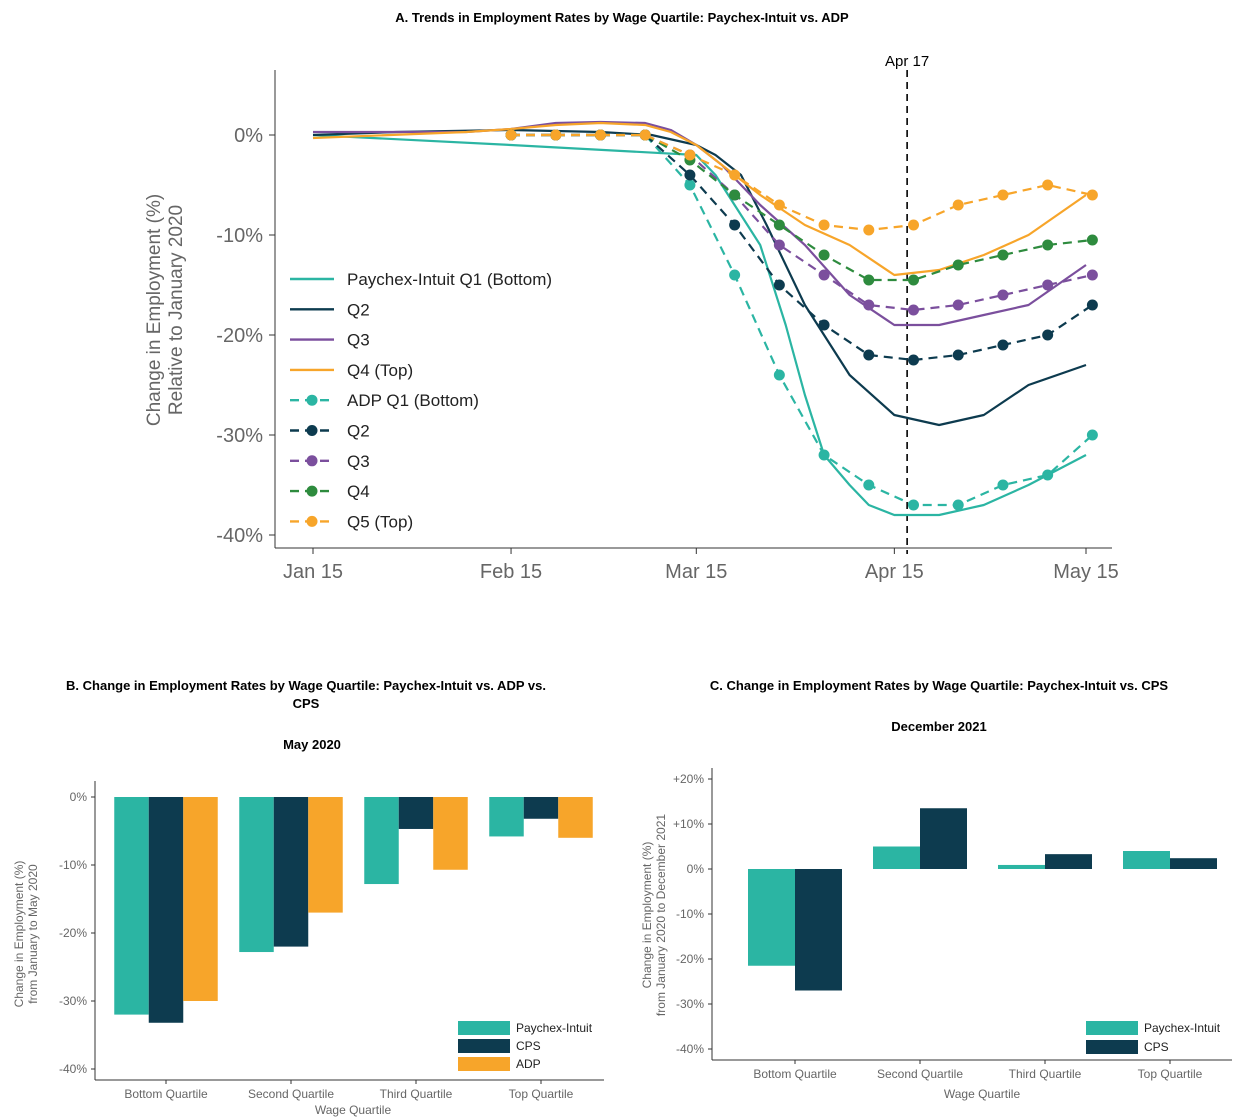 The image size is (1245, 1120). What do you see at coordinates (1170, 1074) in the screenshot?
I see `cChart-x-tick-label: Top Quartile` at bounding box center [1170, 1074].